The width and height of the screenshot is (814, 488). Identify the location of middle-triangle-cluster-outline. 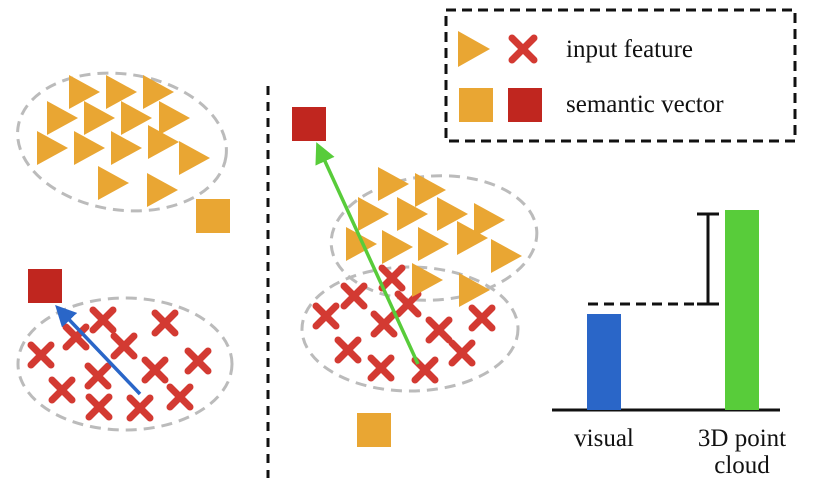
(434, 238).